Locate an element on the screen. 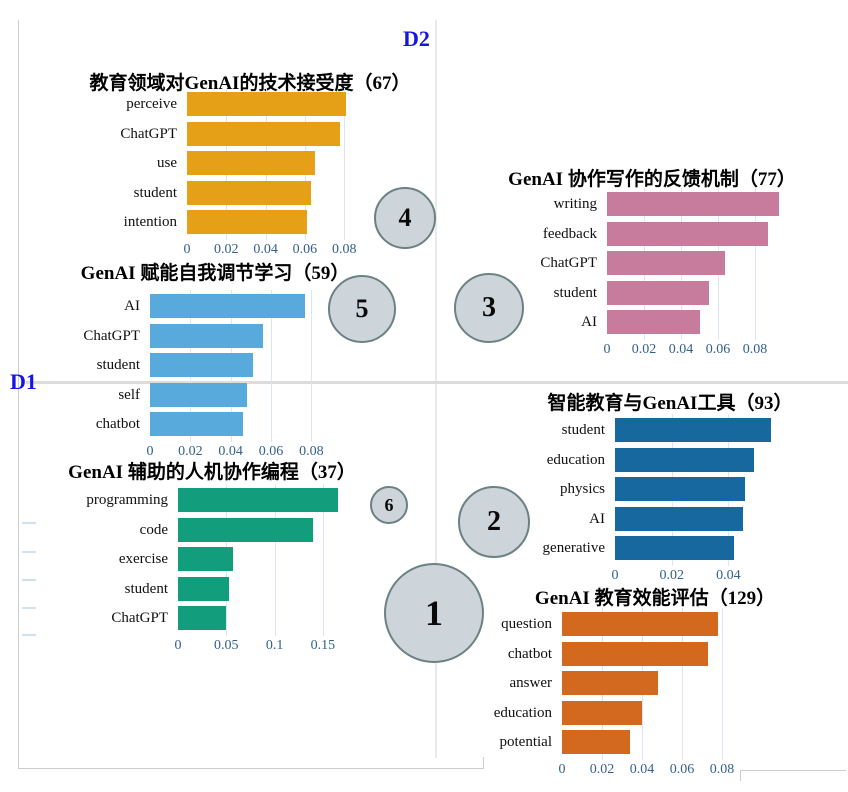  x-tick-label: 0.15 is located at coordinates (323, 645).